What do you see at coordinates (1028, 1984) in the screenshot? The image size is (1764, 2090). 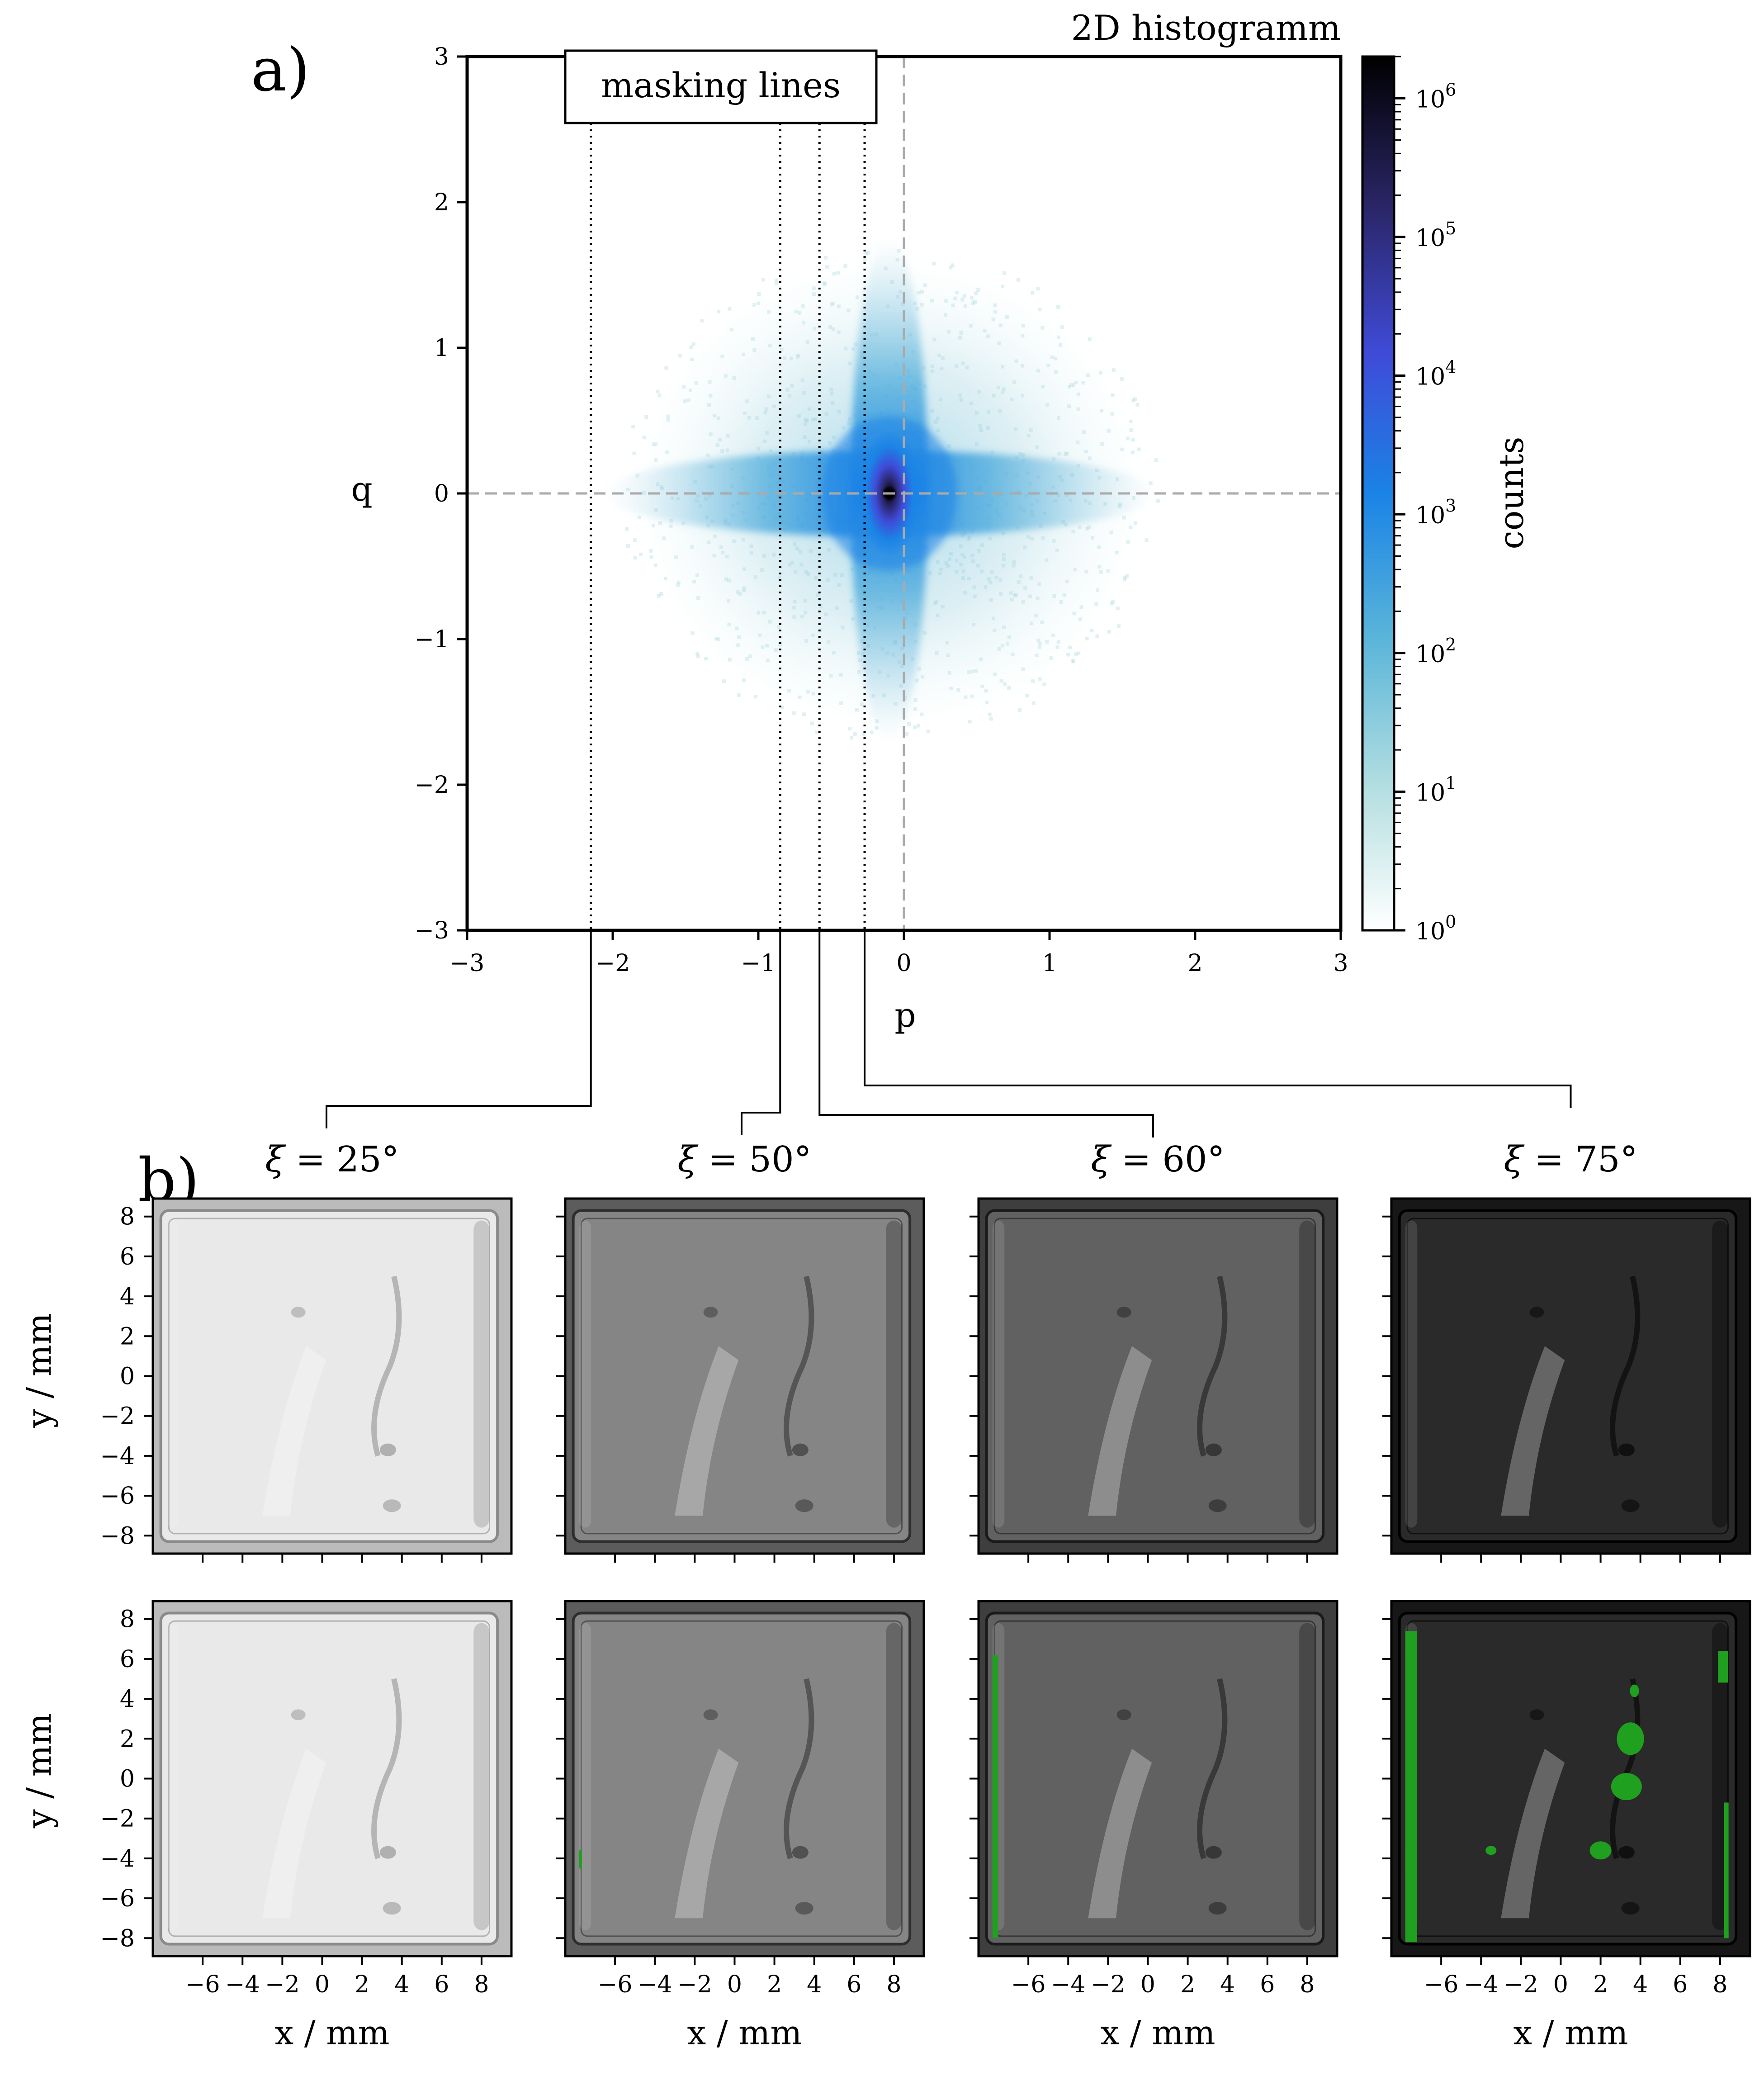 I see `x-tick-label: −6` at bounding box center [1028, 1984].